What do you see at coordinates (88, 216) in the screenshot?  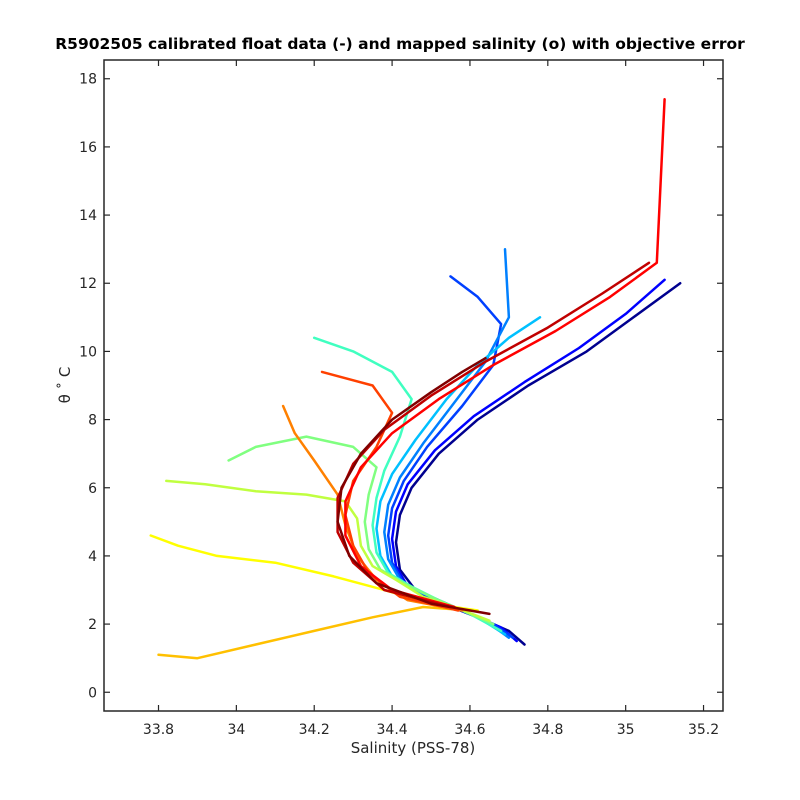 I see `y-tick-label: 14` at bounding box center [88, 216].